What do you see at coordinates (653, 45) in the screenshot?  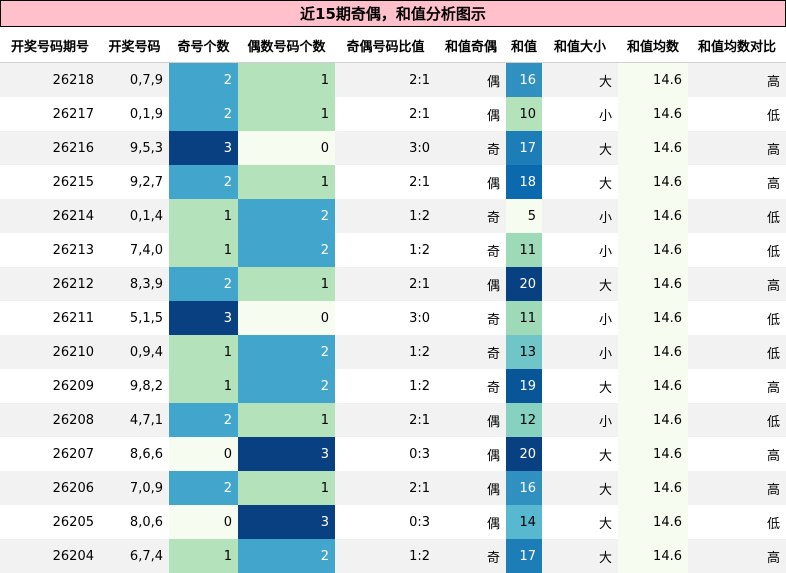 I see `header-sum-mean: 和值均数` at bounding box center [653, 45].